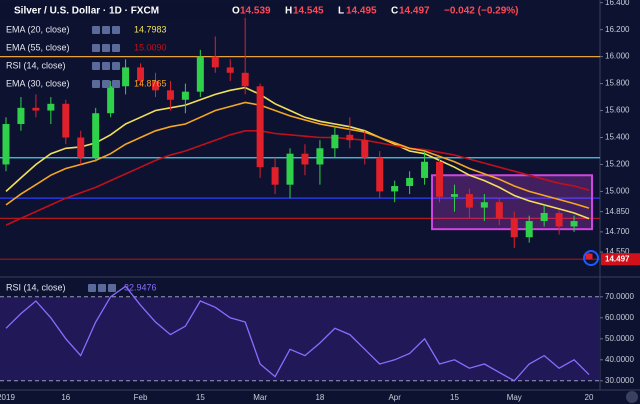 Image resolution: width=640 pixels, height=404 pixels. I want to click on rsi-tick-label: 60.0000, so click(619, 317).